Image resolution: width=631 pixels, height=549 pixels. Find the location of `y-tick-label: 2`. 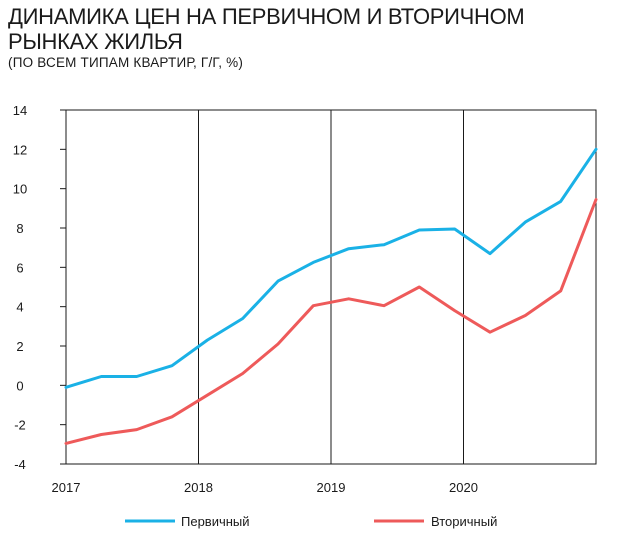

y-tick-label: 2 is located at coordinates (19, 346).